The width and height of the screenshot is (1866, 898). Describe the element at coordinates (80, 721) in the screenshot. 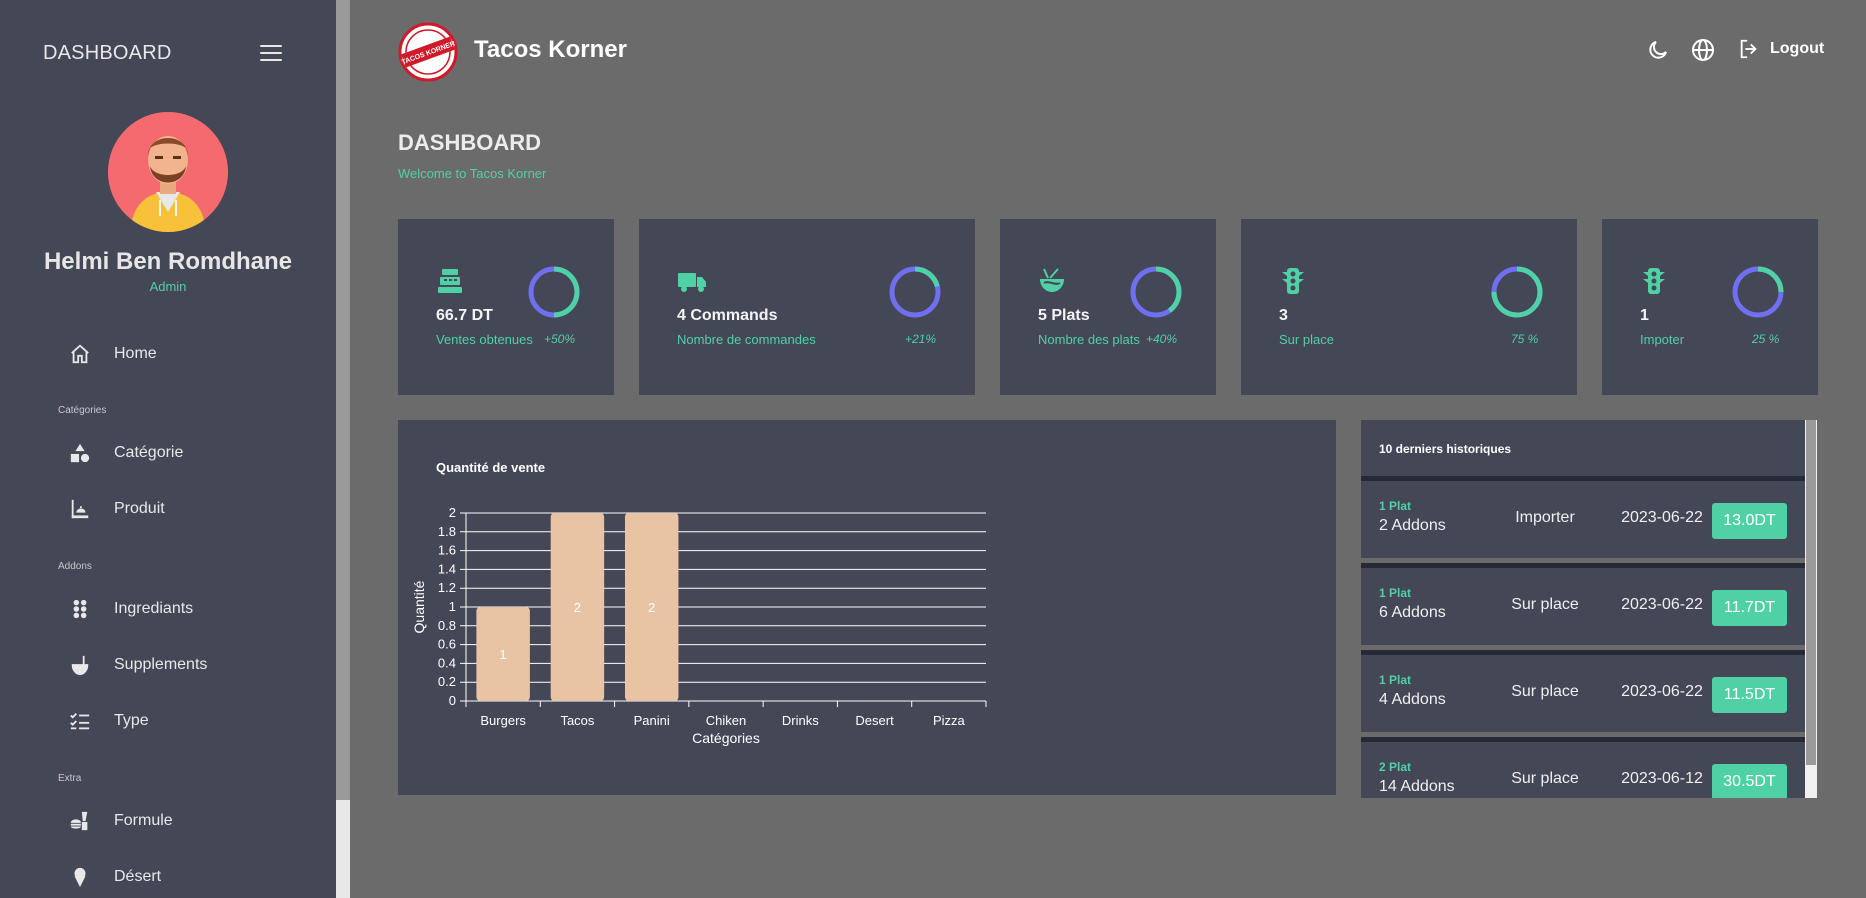

I see `checklist-icon` at that location.